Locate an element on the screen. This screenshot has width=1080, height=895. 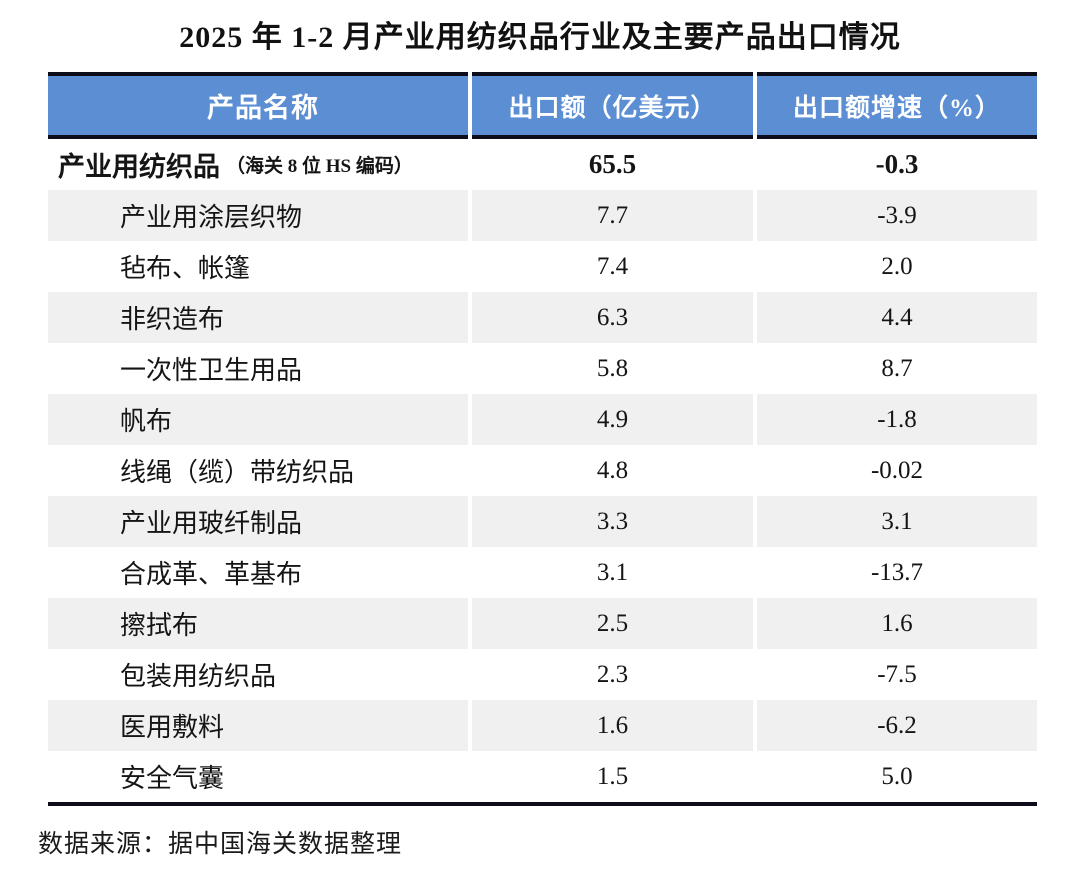
table-row: 非织造布 6.3 4.4 is located at coordinates (542, 317).